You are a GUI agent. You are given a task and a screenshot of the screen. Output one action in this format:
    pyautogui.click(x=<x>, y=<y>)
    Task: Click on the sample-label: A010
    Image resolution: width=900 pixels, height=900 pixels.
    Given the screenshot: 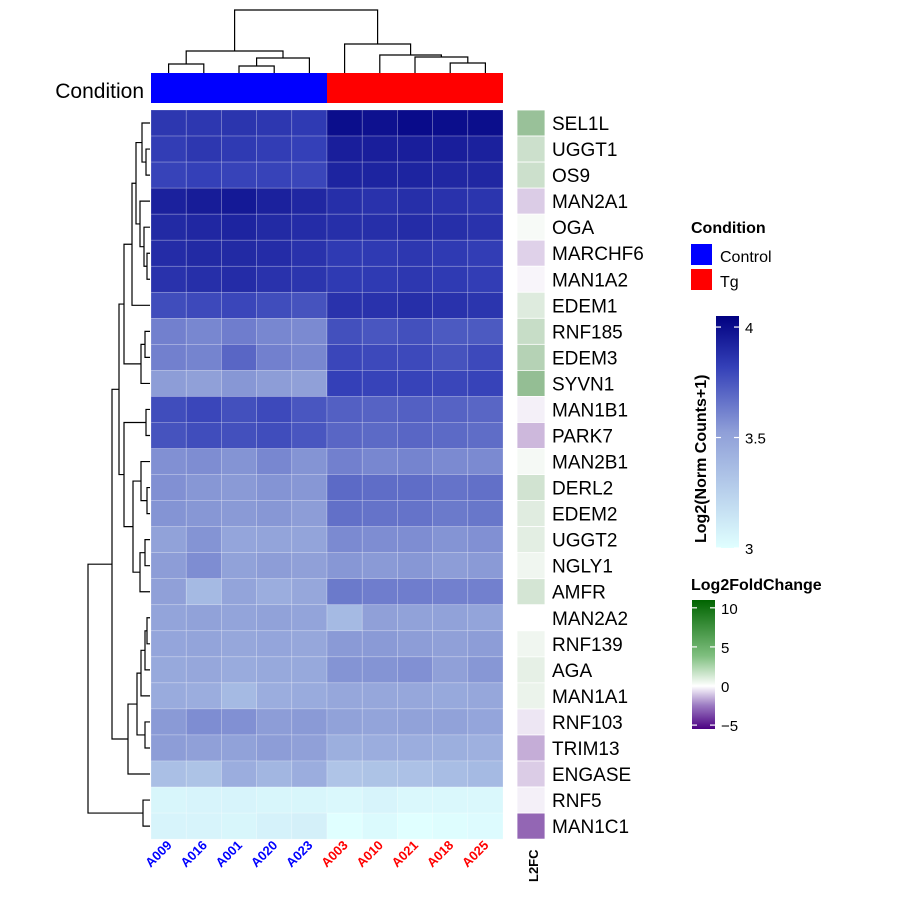 What is the action you would take?
    pyautogui.click(x=369, y=854)
    